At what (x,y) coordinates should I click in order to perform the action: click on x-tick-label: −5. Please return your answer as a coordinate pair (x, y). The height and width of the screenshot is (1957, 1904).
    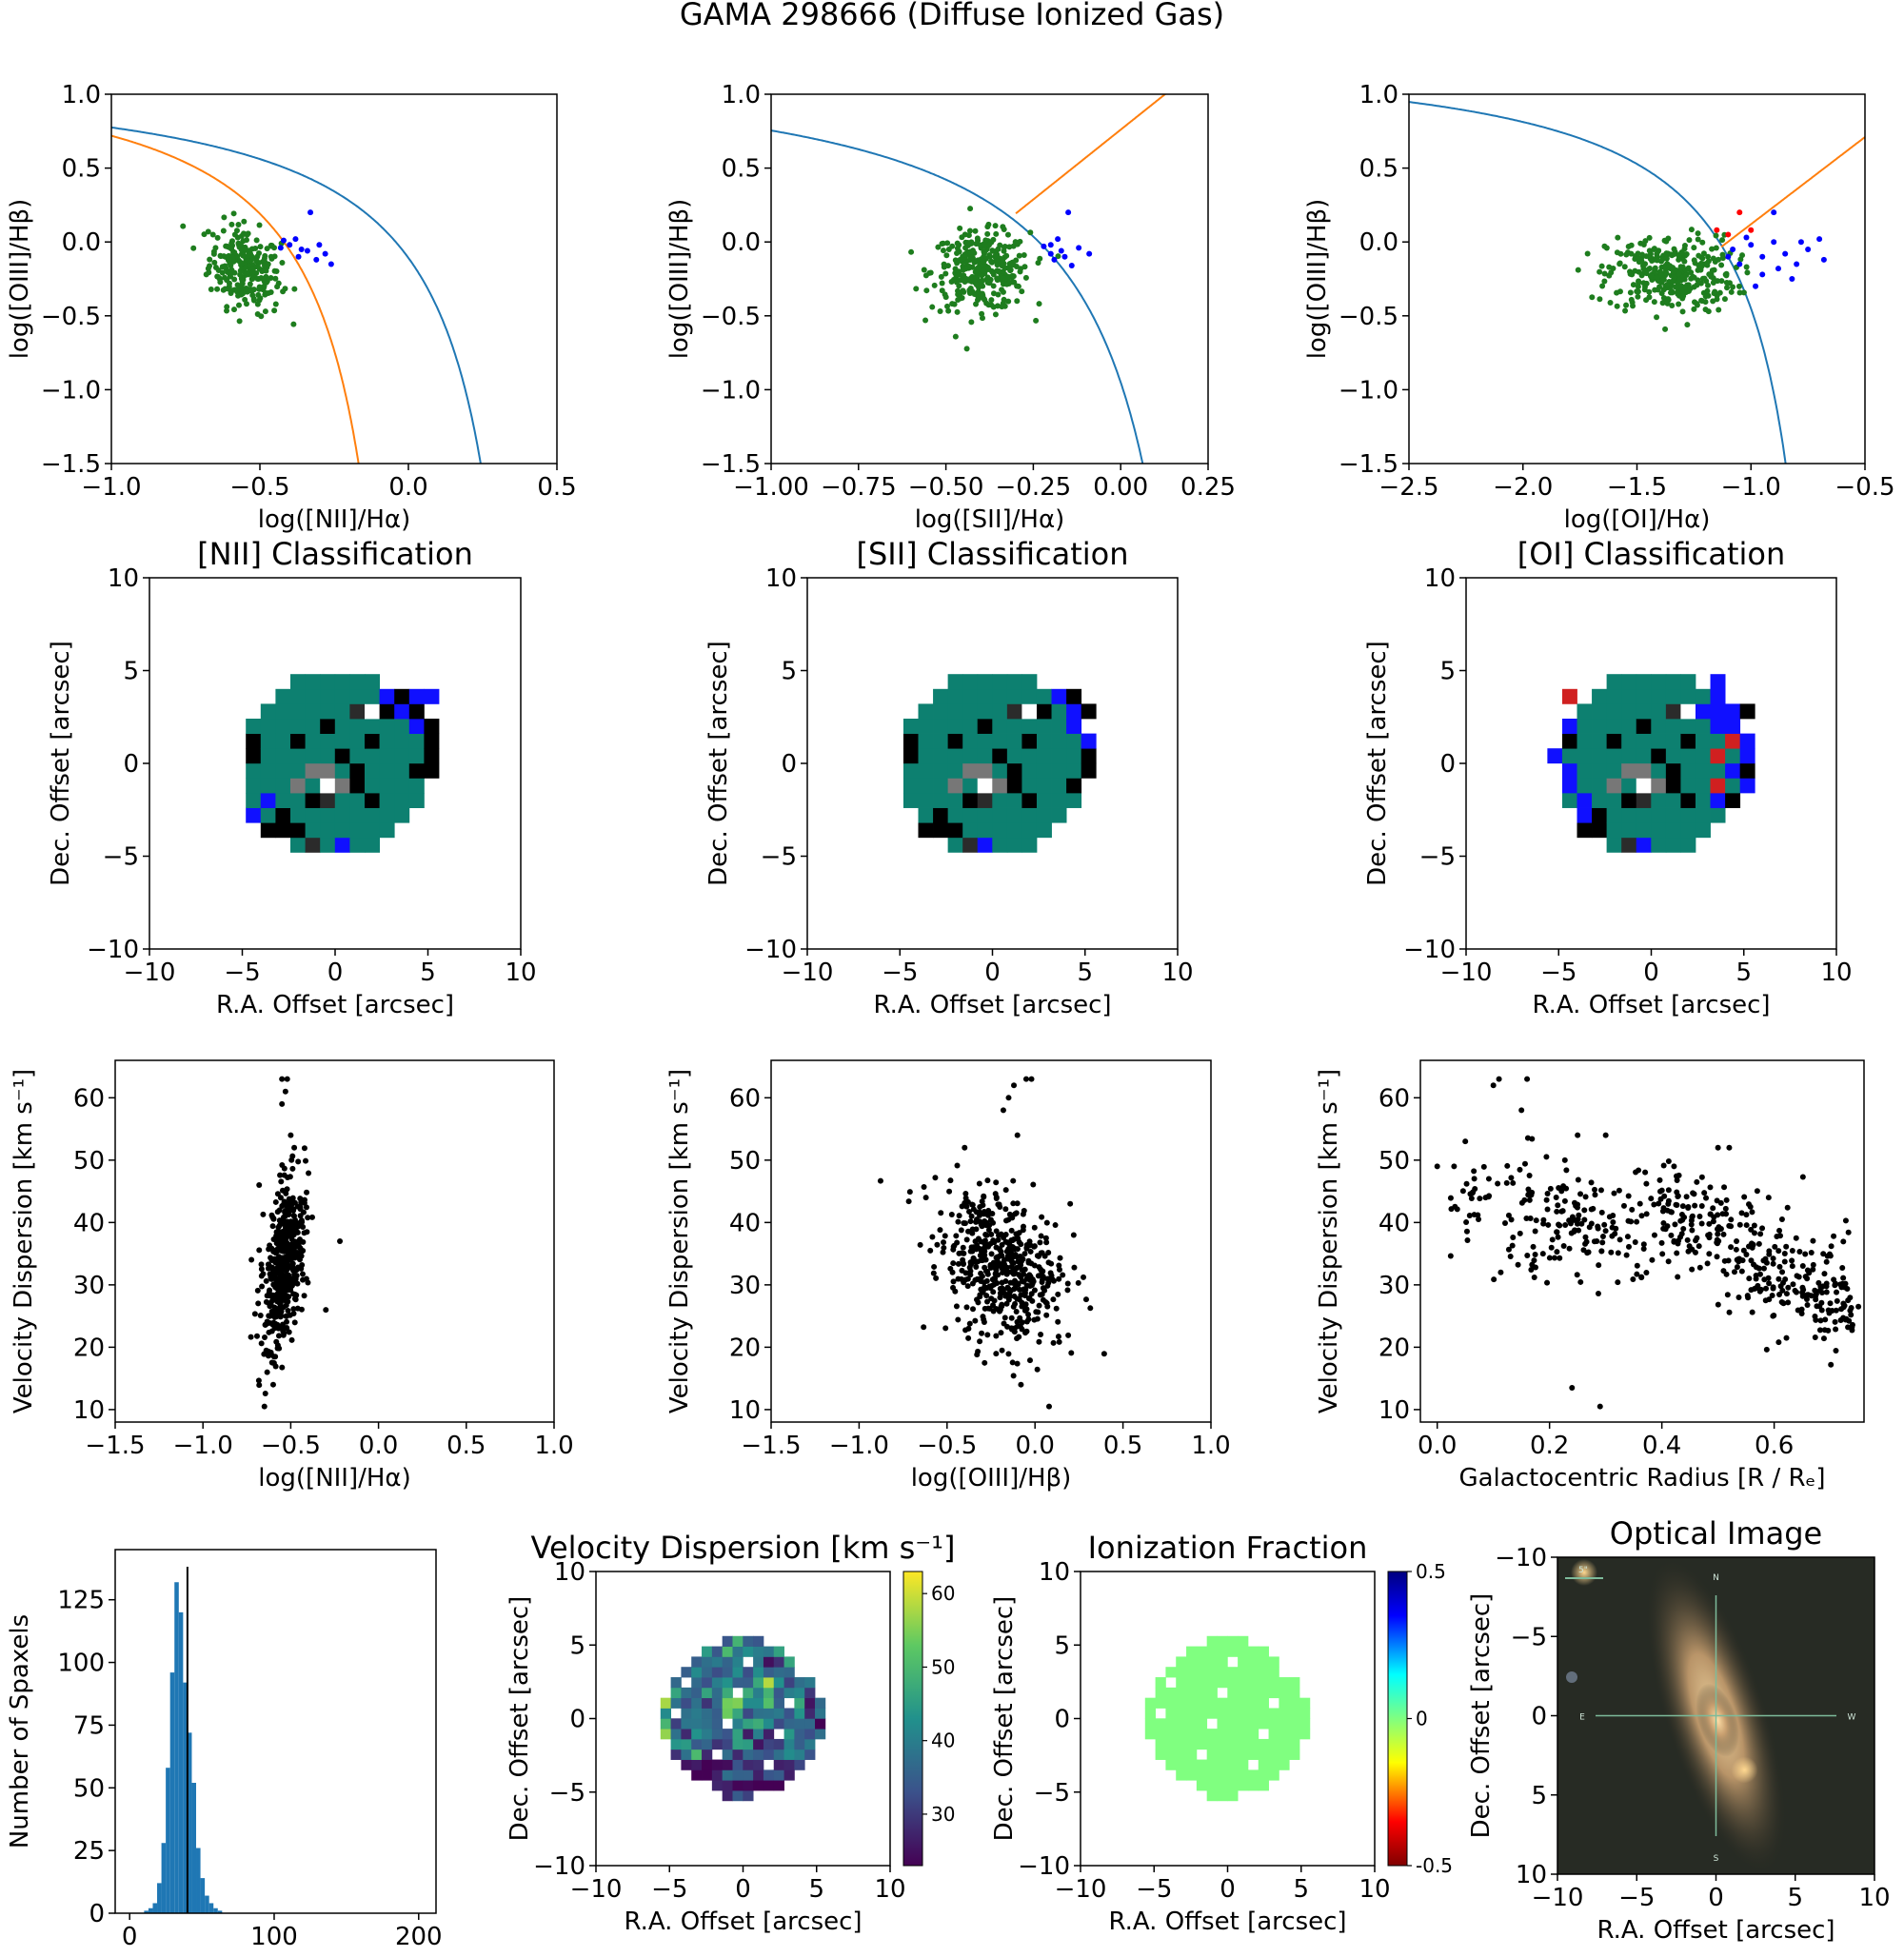
    Looking at the image, I should click on (242, 973).